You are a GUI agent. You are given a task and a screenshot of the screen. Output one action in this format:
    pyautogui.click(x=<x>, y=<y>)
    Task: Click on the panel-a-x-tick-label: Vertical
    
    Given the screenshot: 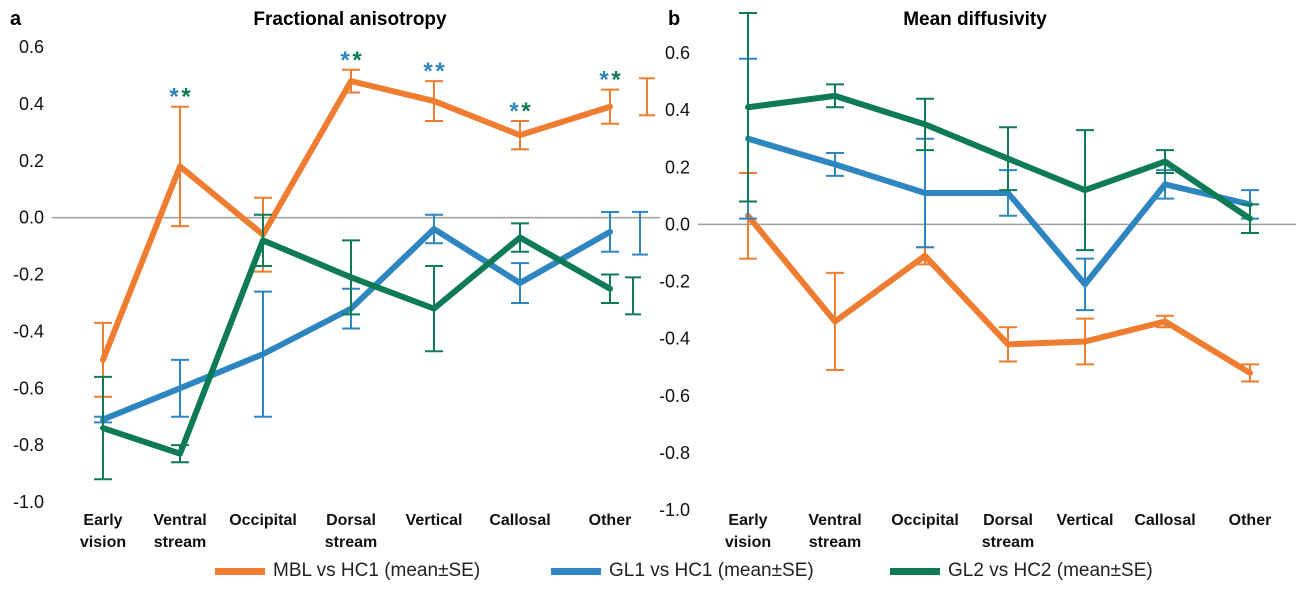 What is the action you would take?
    pyautogui.click(x=434, y=520)
    